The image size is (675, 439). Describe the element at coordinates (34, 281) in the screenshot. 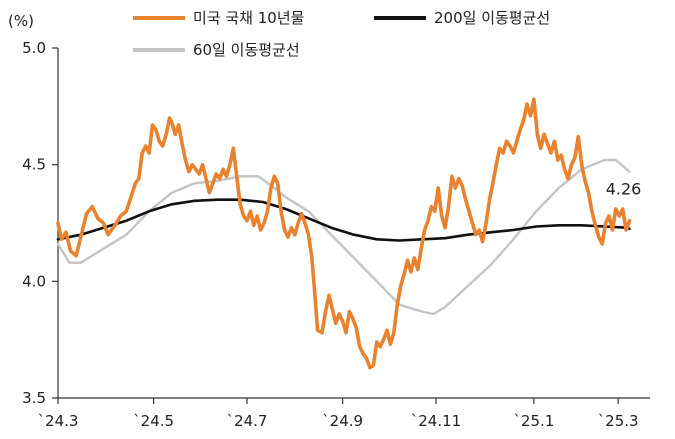

I see `y-tick-label: 4.0` at that location.